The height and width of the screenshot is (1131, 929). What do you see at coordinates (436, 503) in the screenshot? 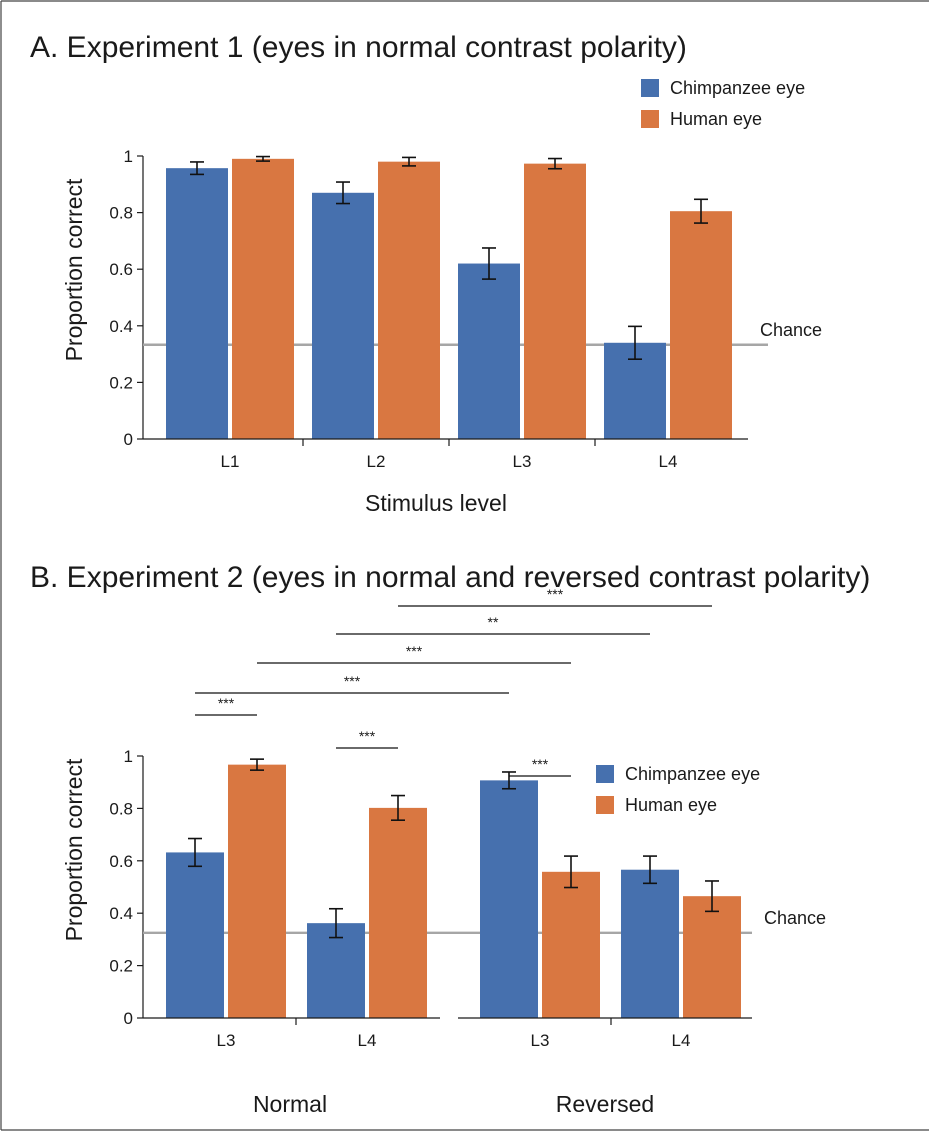
I see `panel-a-xlabel: Stimulus level` at bounding box center [436, 503].